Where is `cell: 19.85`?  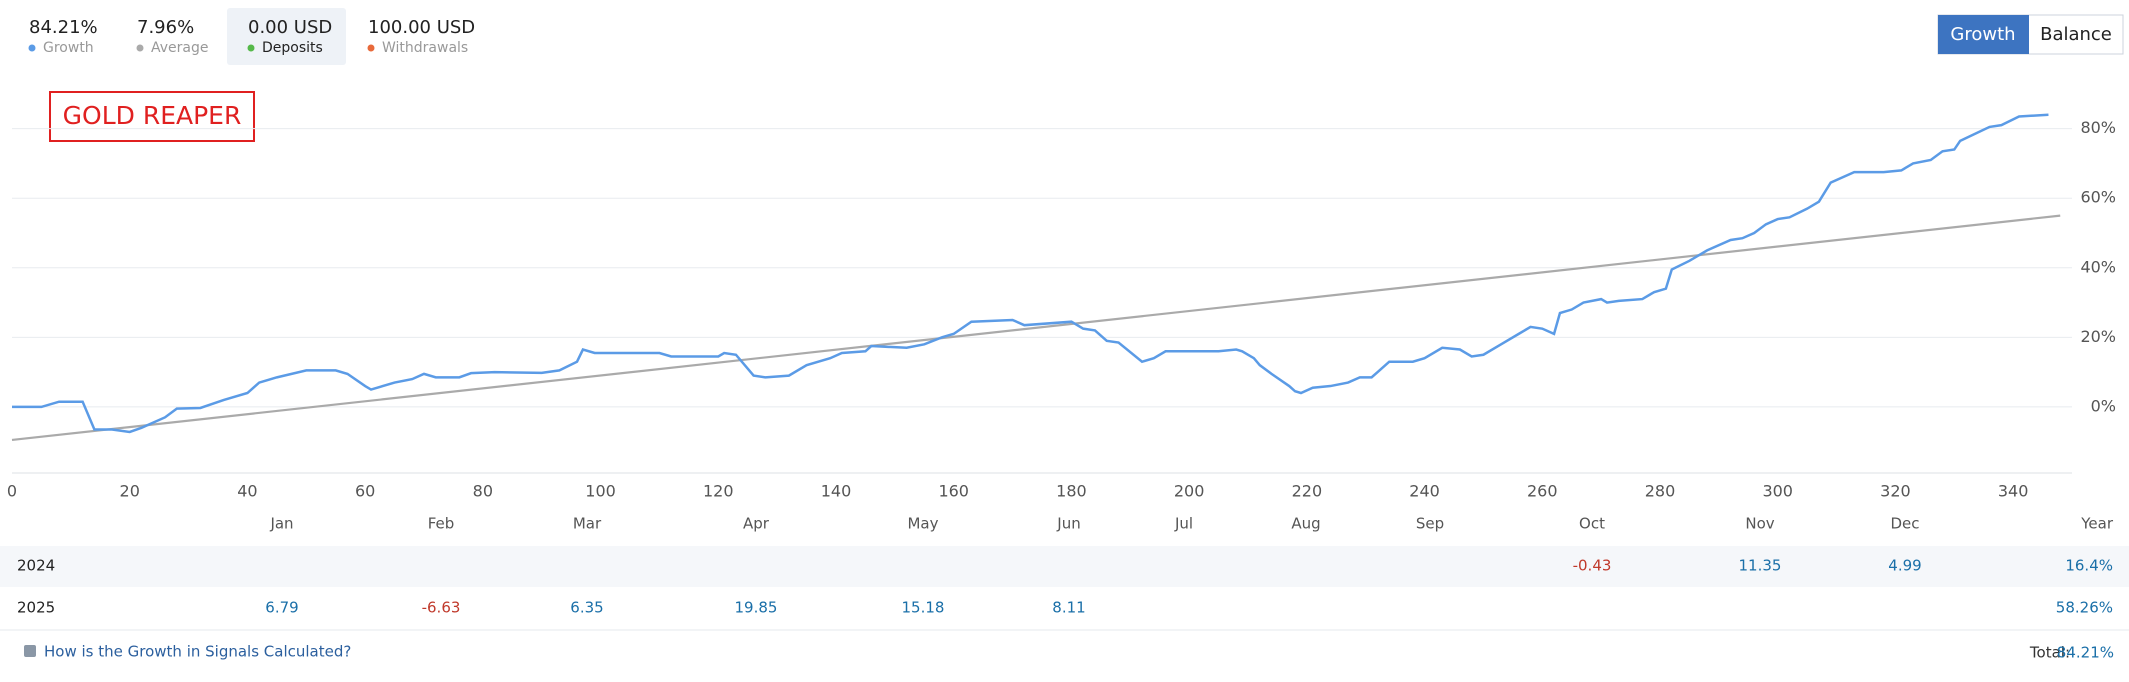
cell: 19.85 is located at coordinates (756, 608).